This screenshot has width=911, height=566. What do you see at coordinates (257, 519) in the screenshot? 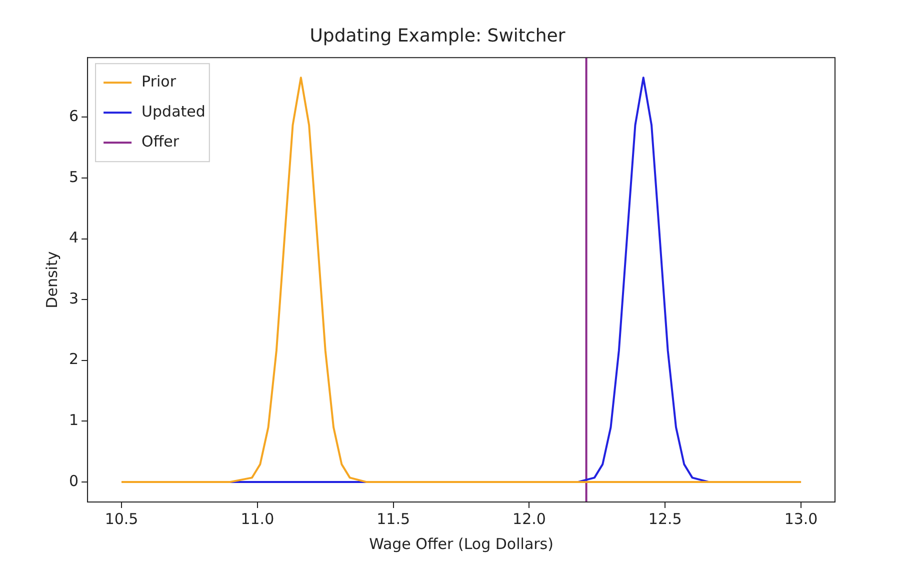
I see `x-tick-label: 11.0` at bounding box center [257, 519].